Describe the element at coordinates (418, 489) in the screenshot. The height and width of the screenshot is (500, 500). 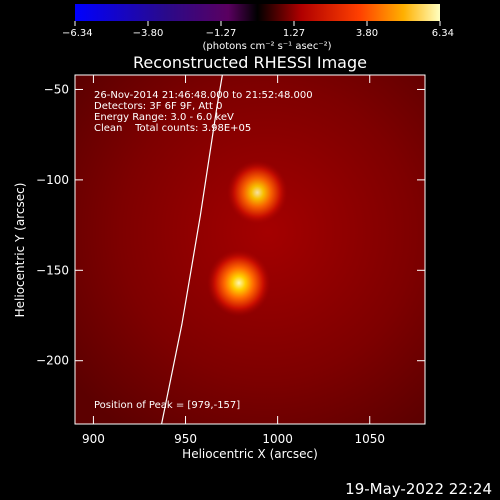
I see `footer-timestamp: 19-May-2022 22:24` at that location.